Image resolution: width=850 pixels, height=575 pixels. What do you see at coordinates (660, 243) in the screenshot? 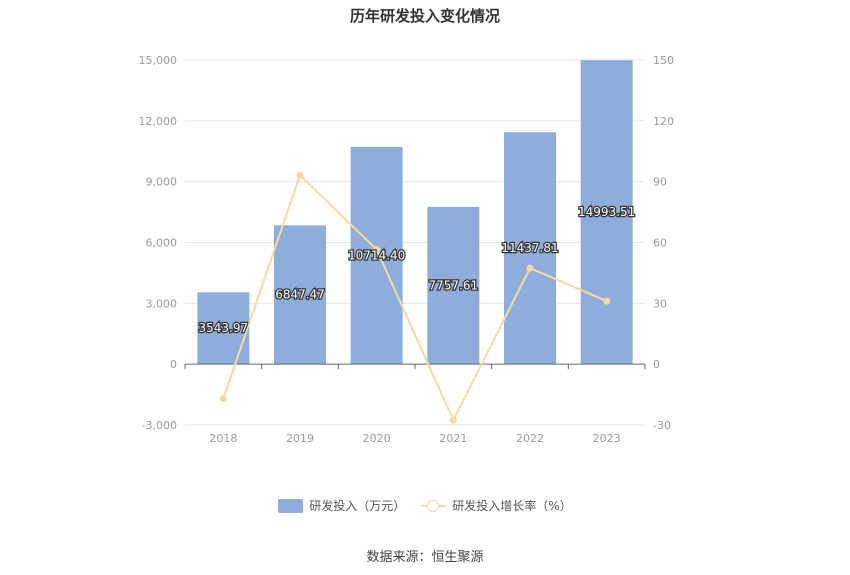
I see `y-right-tick-label: 60` at bounding box center [660, 243].